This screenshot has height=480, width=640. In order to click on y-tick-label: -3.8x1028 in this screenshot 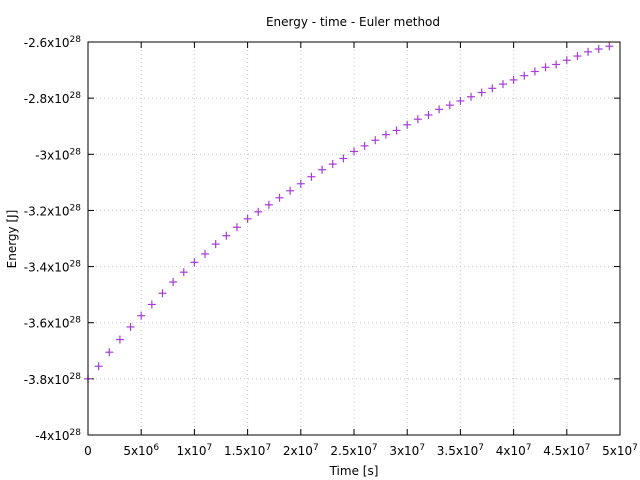, I will do `click(53, 379)`.